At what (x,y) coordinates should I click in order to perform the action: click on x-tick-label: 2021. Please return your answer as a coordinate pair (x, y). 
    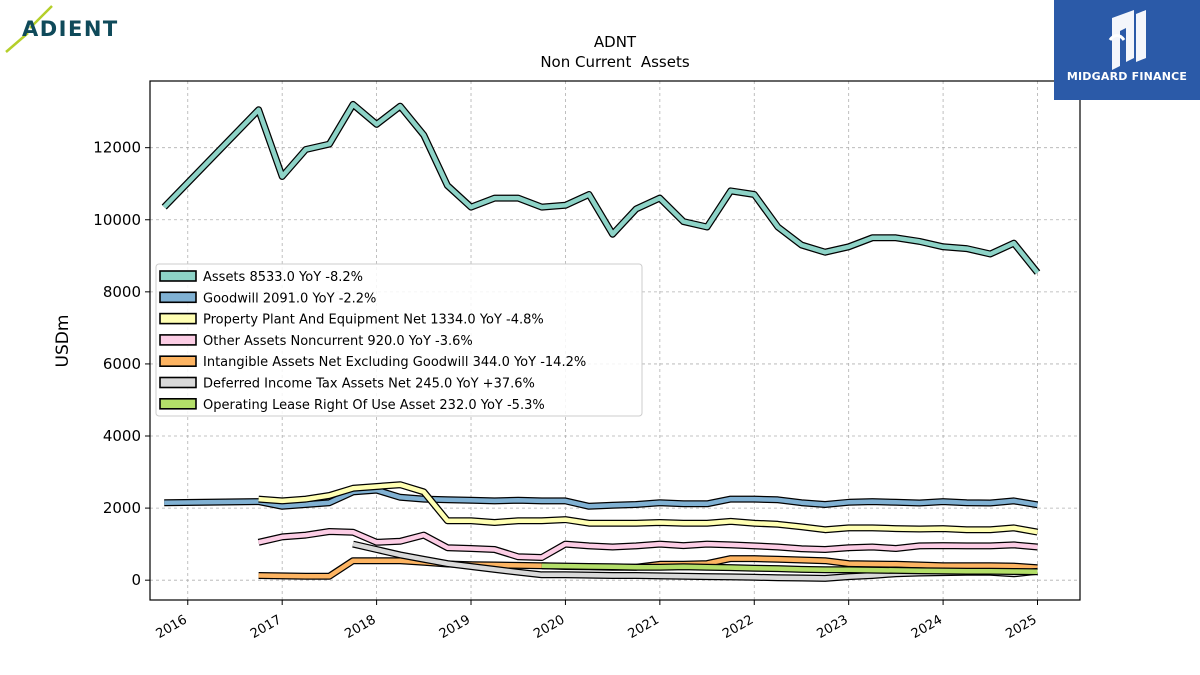
    Looking at the image, I should click on (644, 627).